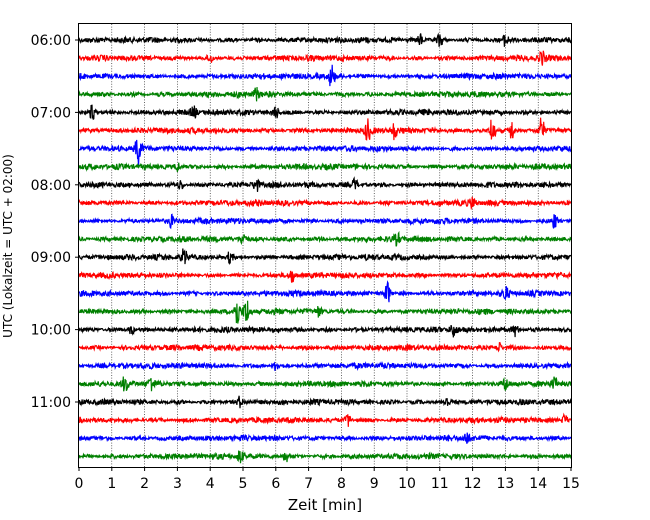 The image size is (650, 520). I want to click on x-tick-label: 8, so click(341, 484).